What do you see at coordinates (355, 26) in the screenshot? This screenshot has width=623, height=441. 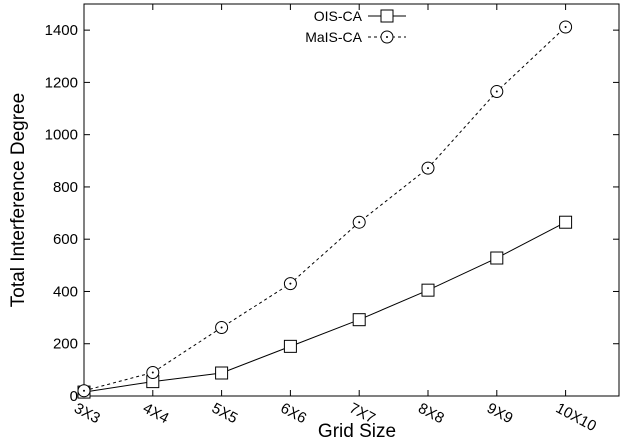 I see `legend: OIS-CA MaIS-CA` at bounding box center [355, 26].